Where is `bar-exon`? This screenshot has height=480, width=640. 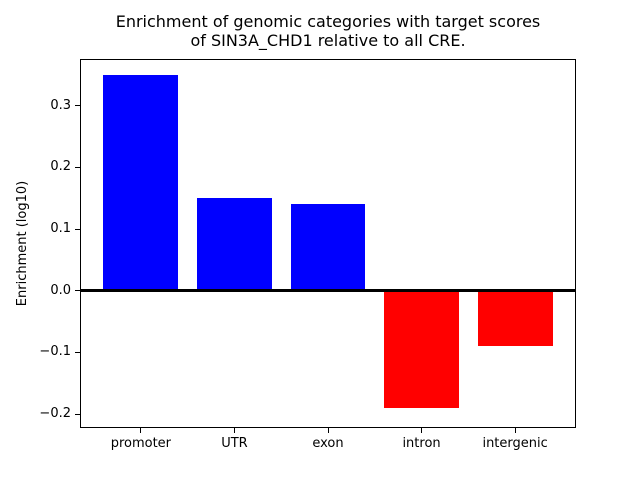
bar-exon is located at coordinates (328, 247).